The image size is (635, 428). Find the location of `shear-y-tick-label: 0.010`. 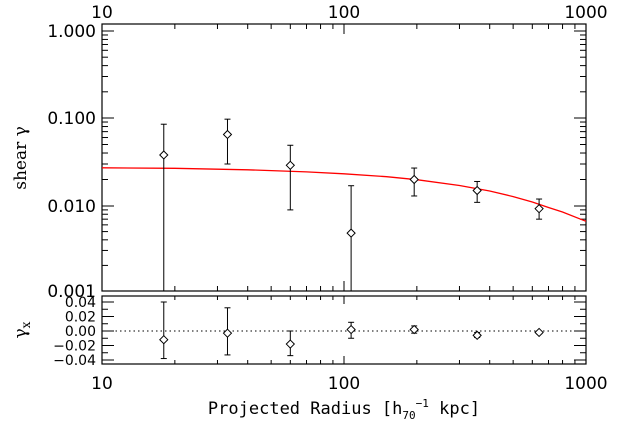

shear-y-tick-label: 0.010 is located at coordinates (71, 207).